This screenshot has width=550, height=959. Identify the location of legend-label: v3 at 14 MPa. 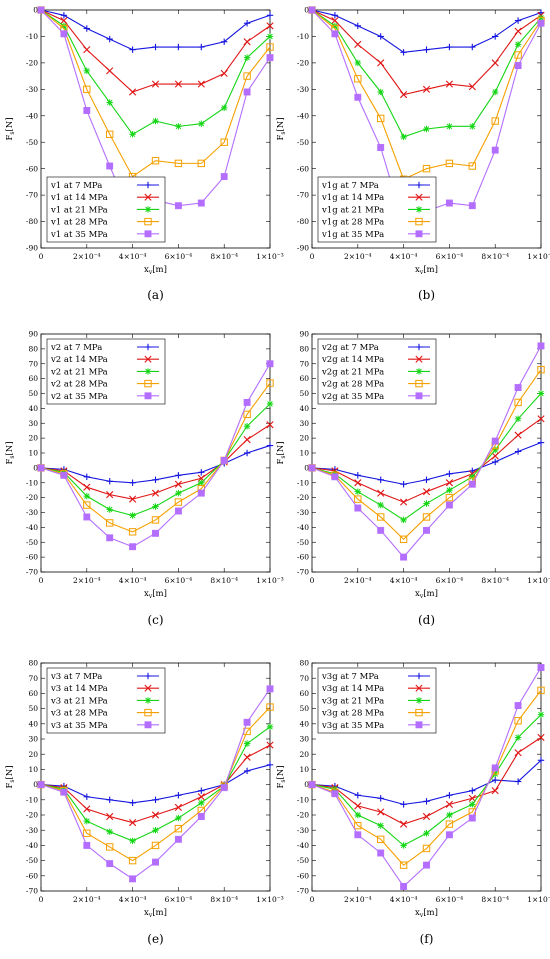
(79, 689).